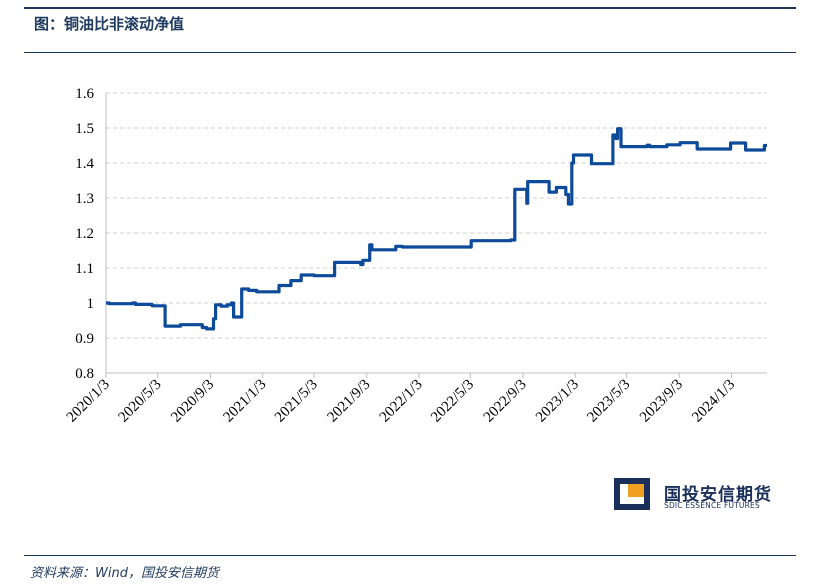 The width and height of the screenshot is (818, 584). Describe the element at coordinates (713, 401) in the screenshot. I see `x-tick-label: 2024/1/3` at that location.